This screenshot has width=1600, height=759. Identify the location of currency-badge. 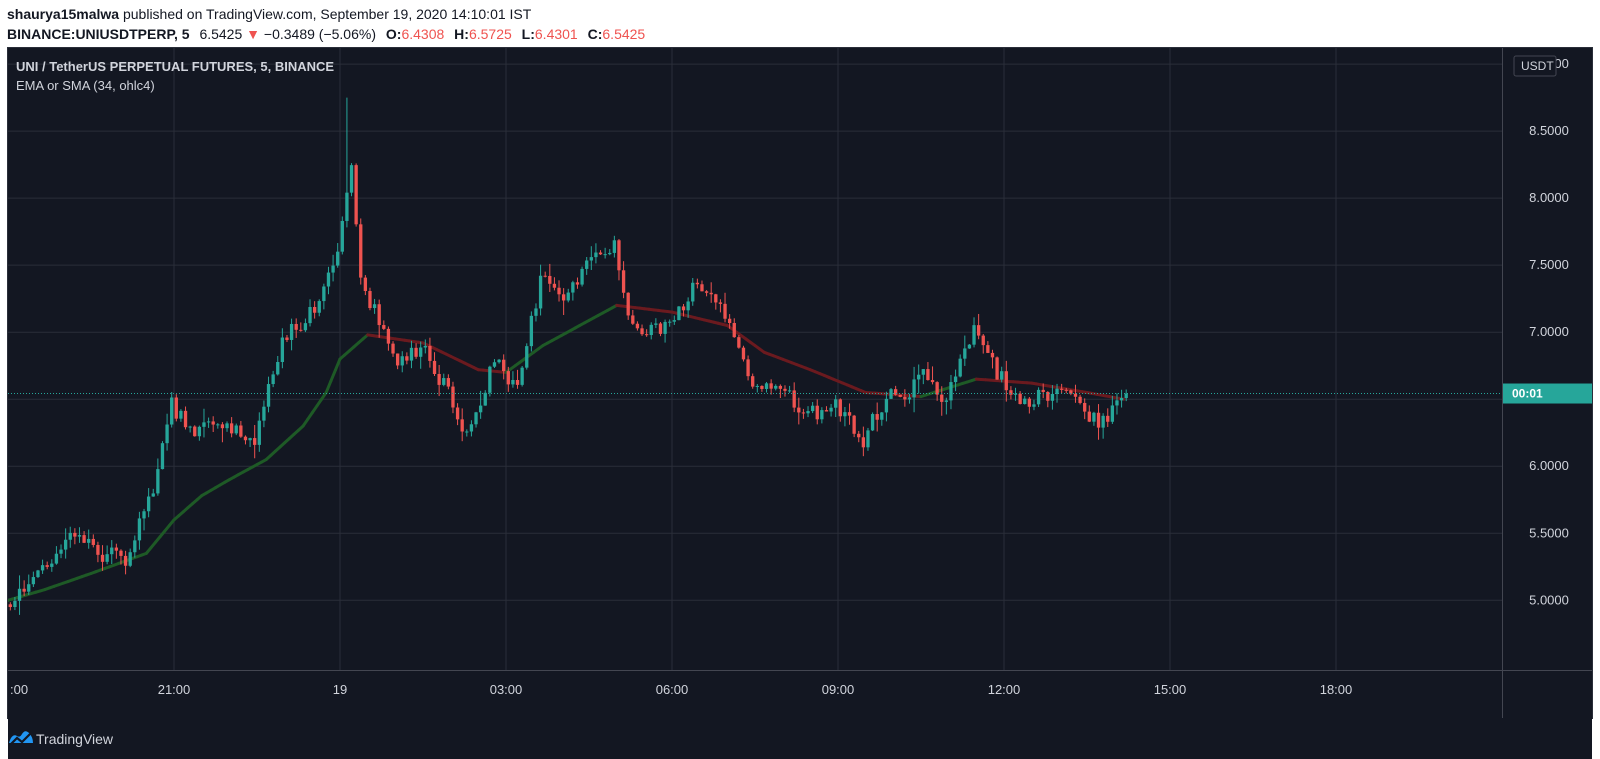
(1535, 66).